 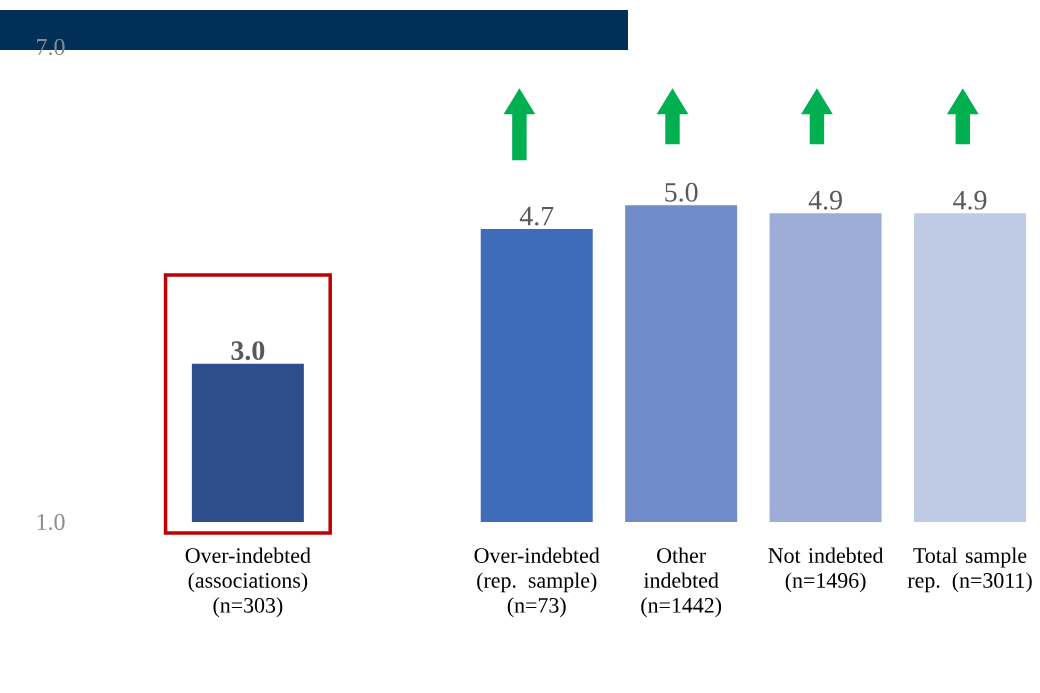 I want to click on y-tick-label: 1.0, so click(x=51, y=522).